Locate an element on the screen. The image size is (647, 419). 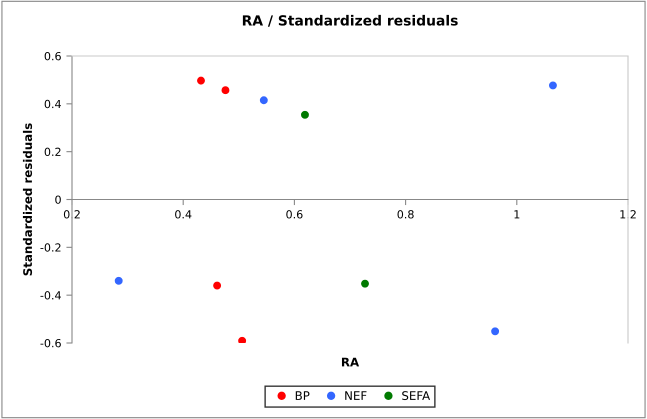
legend-label: SEFA is located at coordinates (416, 395).